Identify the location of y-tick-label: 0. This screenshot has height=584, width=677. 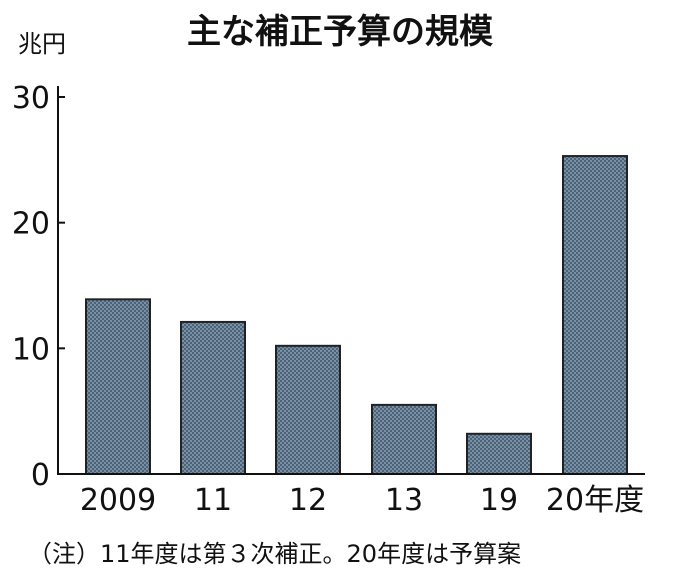
(40, 475).